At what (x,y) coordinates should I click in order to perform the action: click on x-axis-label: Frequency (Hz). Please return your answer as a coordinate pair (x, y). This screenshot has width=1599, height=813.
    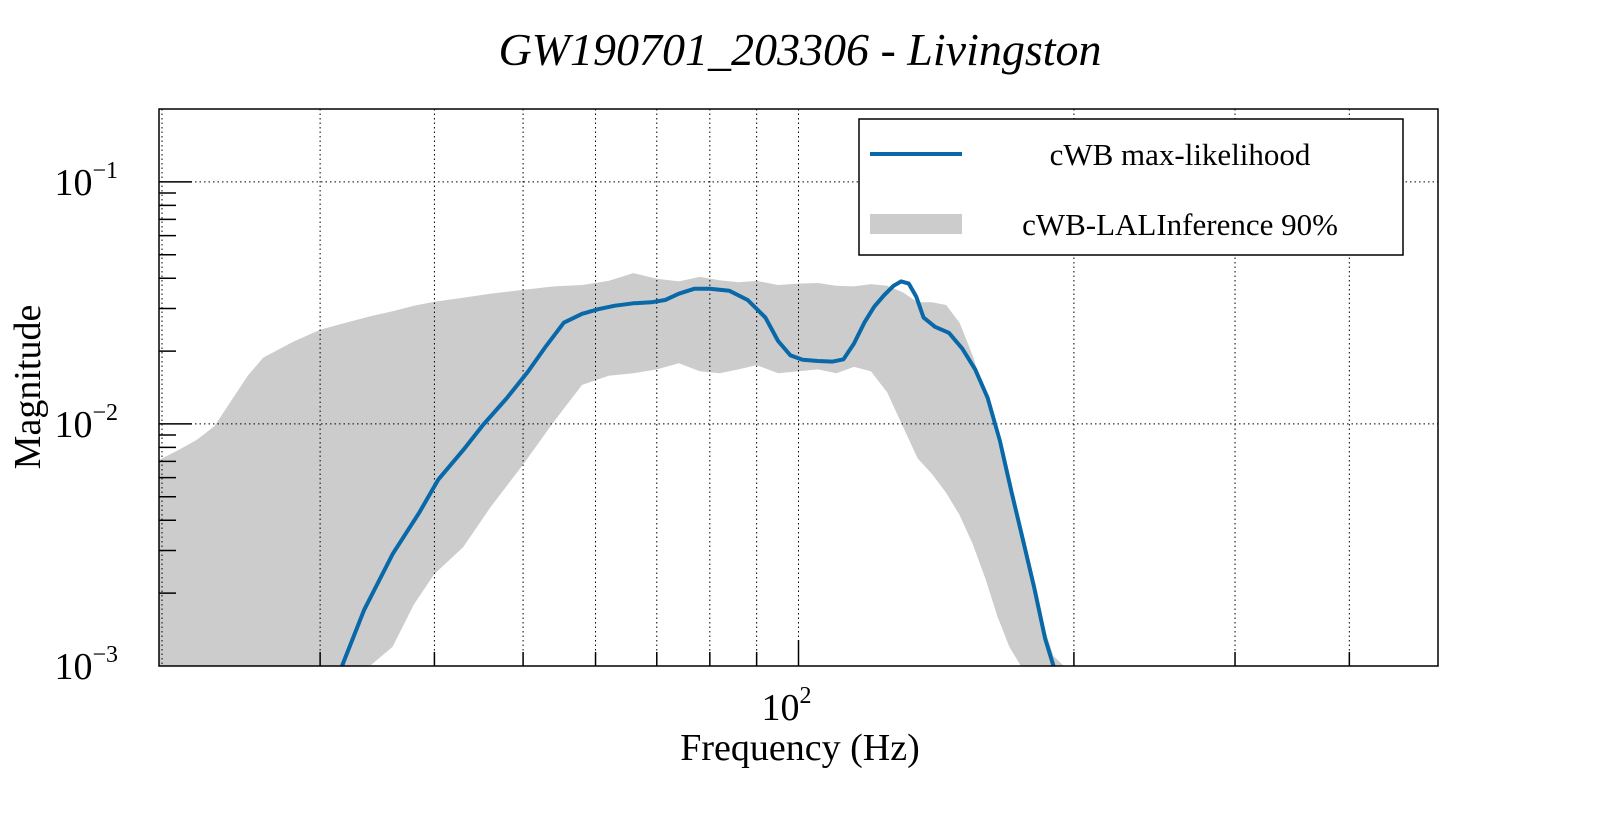
    Looking at the image, I should click on (800, 748).